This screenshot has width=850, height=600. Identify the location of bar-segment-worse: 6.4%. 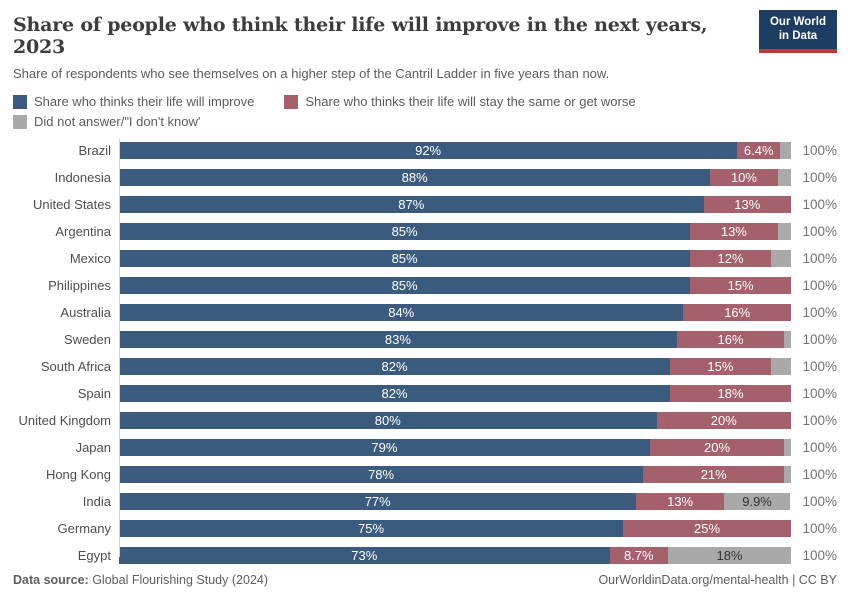
(759, 150).